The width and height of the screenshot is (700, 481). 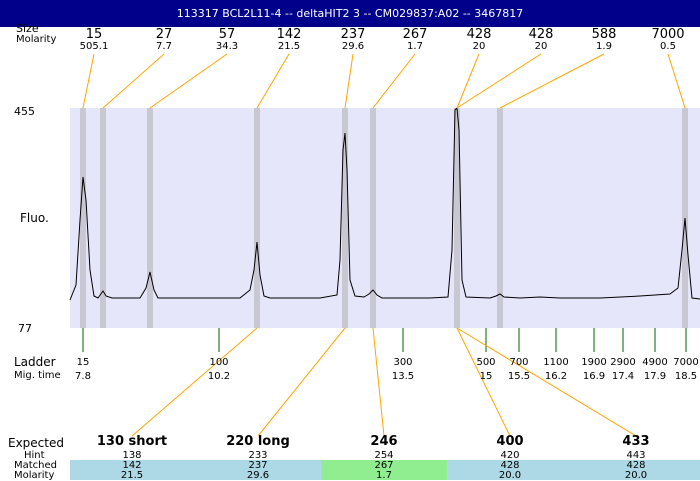 I want to click on ladder-size: 1900, so click(x=594, y=362).